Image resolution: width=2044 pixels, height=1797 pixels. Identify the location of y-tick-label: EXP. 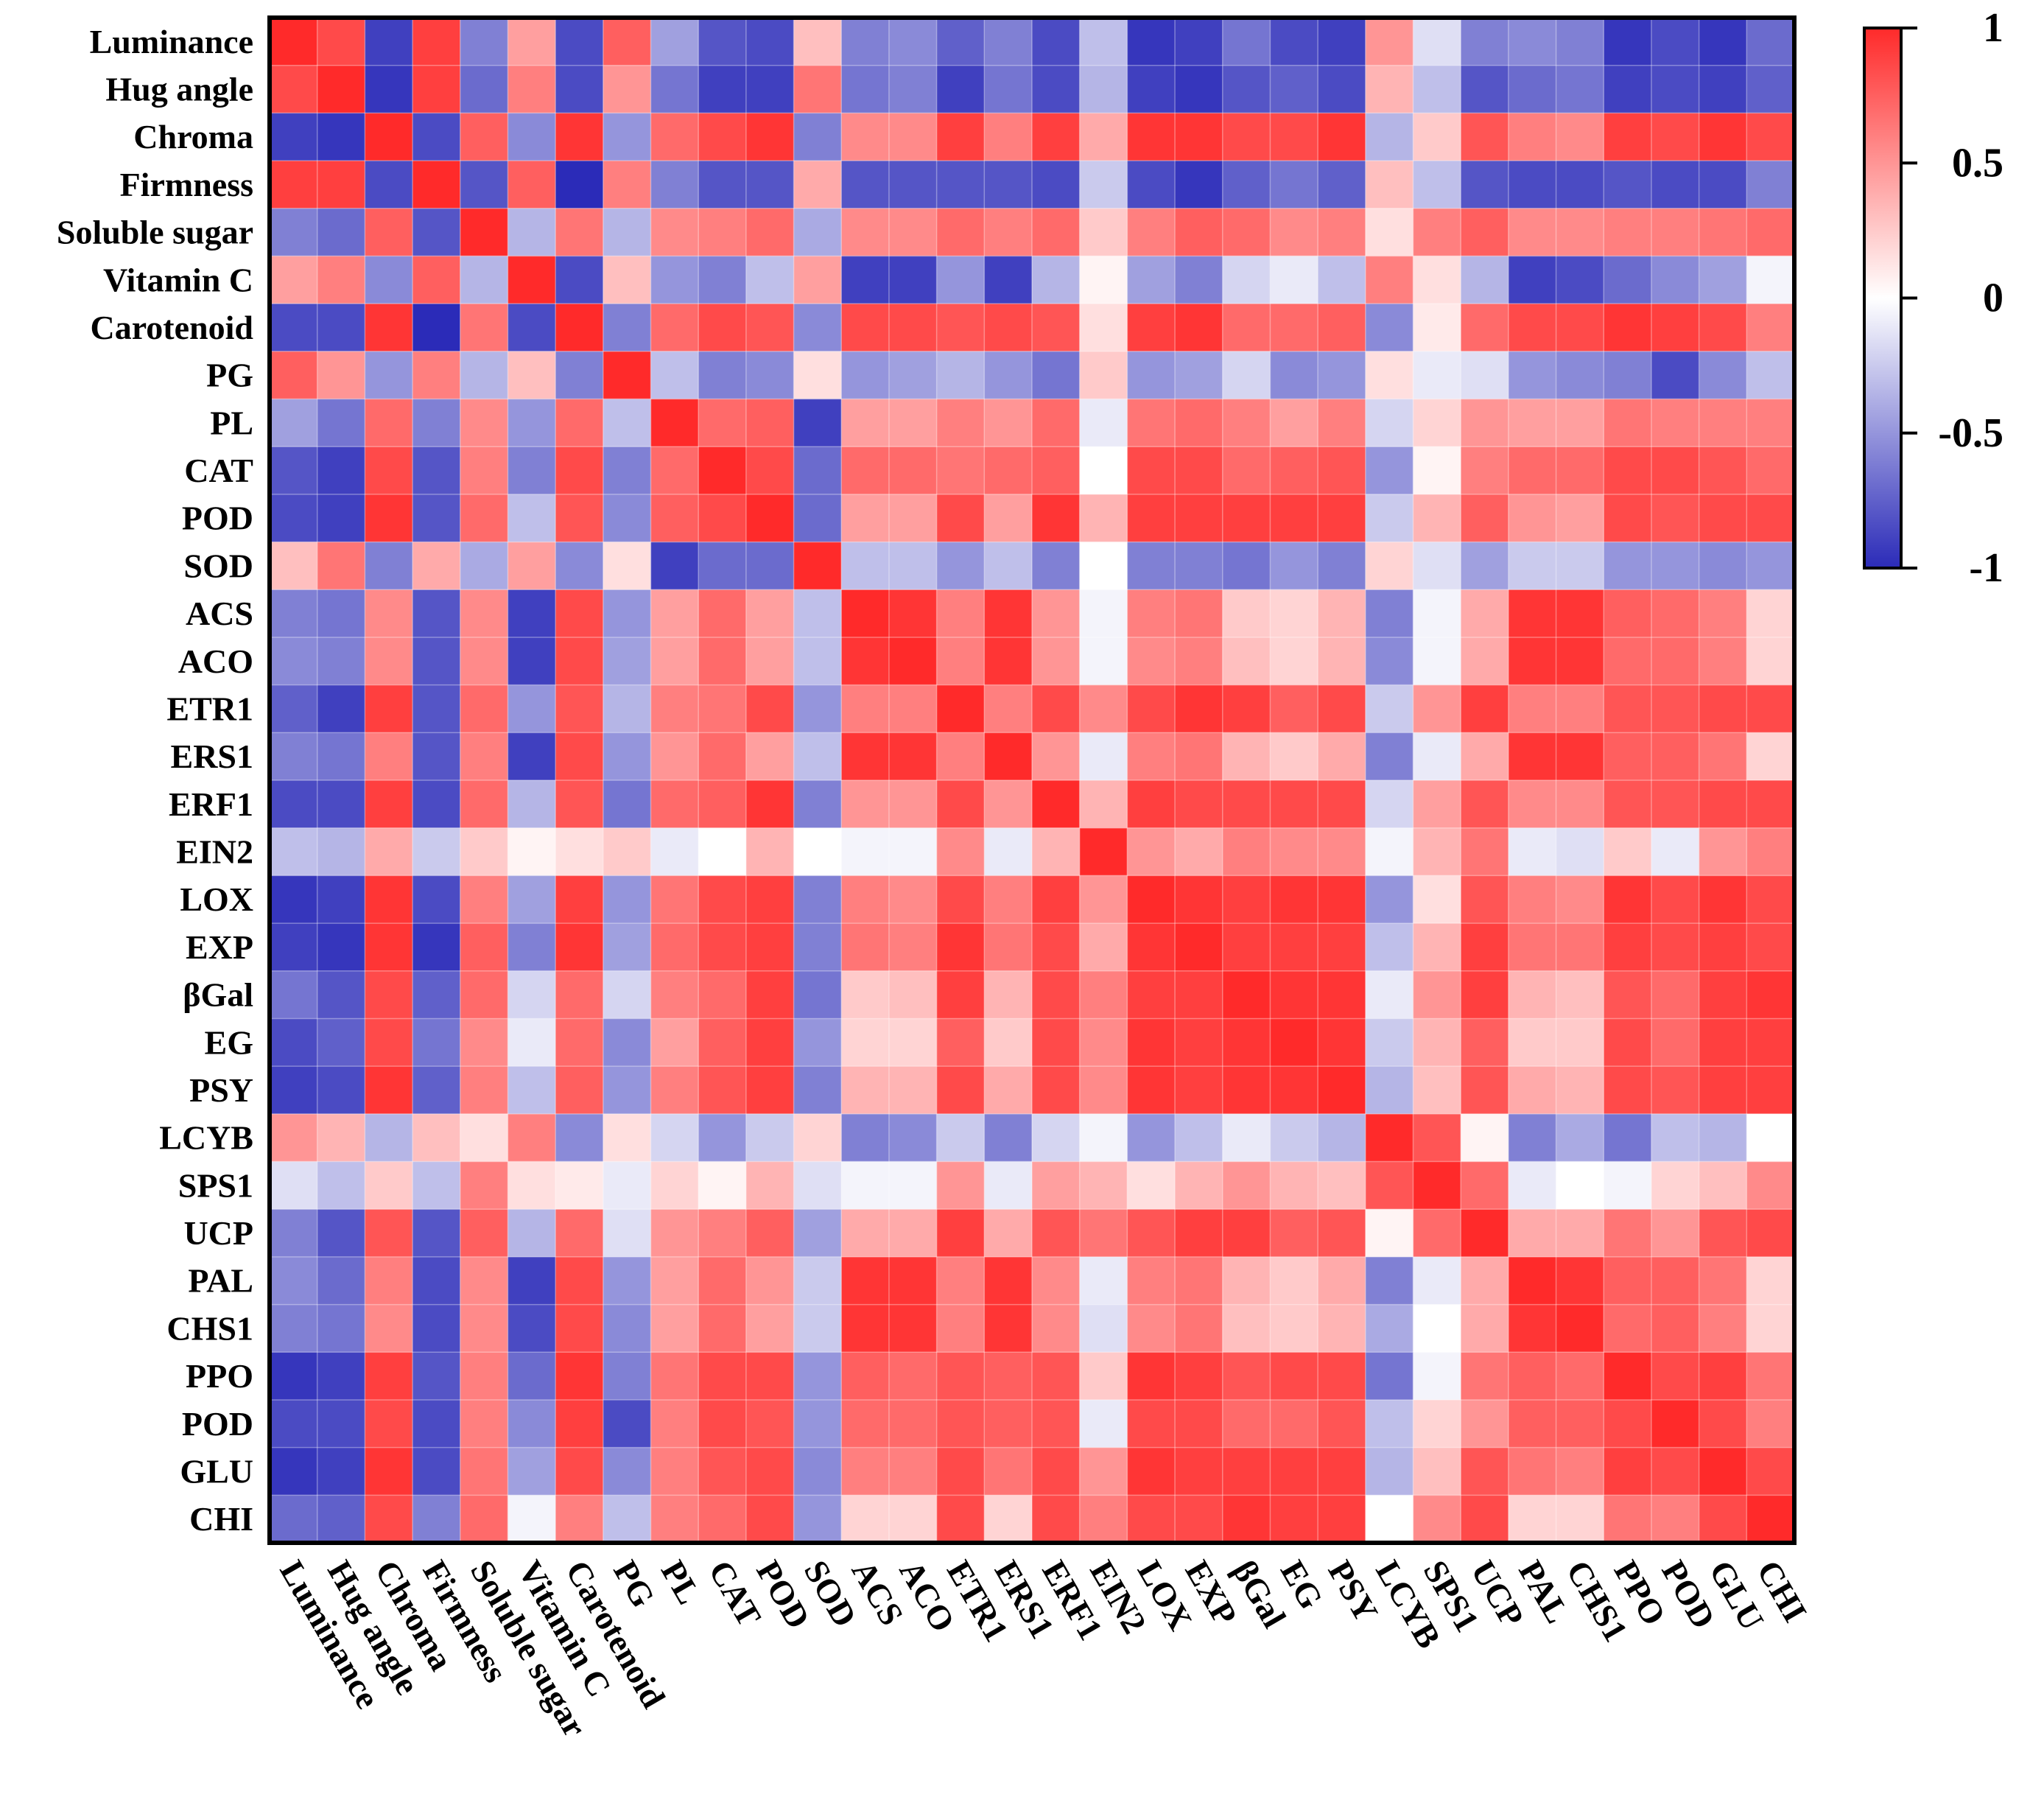
(219, 947).